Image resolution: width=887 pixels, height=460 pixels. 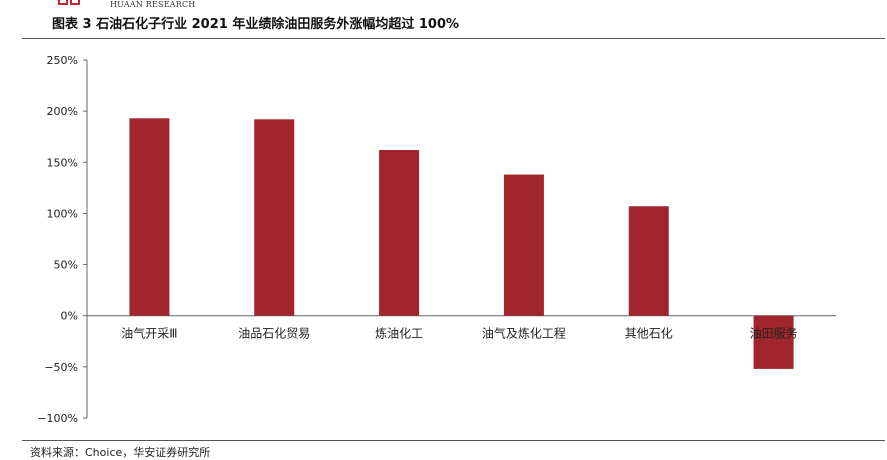 What do you see at coordinates (66, 265) in the screenshot?
I see `y-tick-label: 50%` at bounding box center [66, 265].